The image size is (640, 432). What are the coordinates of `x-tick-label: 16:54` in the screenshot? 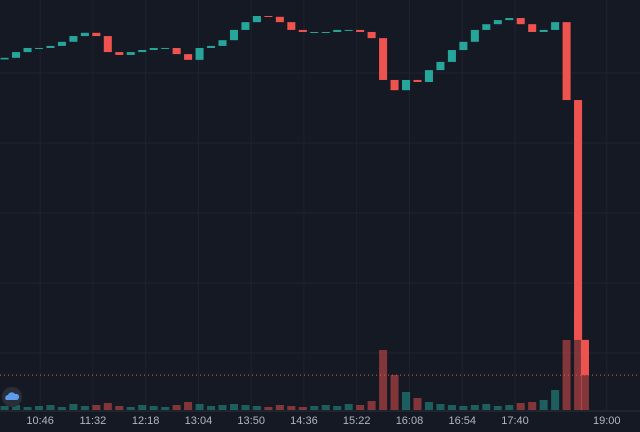 It's located at (462, 421).